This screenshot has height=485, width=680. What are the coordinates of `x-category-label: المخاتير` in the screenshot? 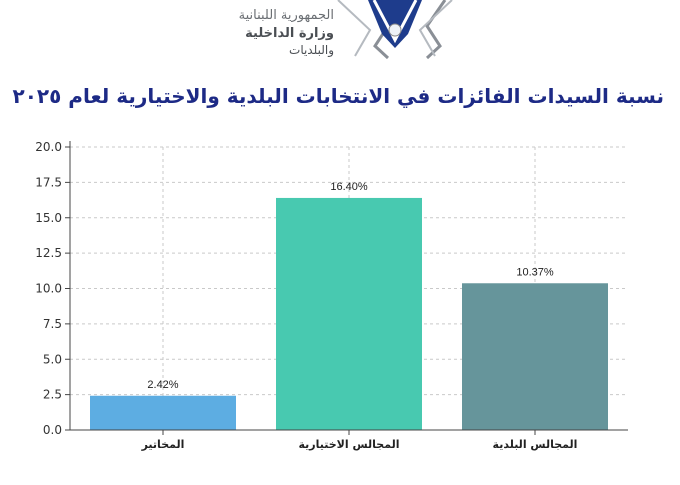 It's located at (163, 444).